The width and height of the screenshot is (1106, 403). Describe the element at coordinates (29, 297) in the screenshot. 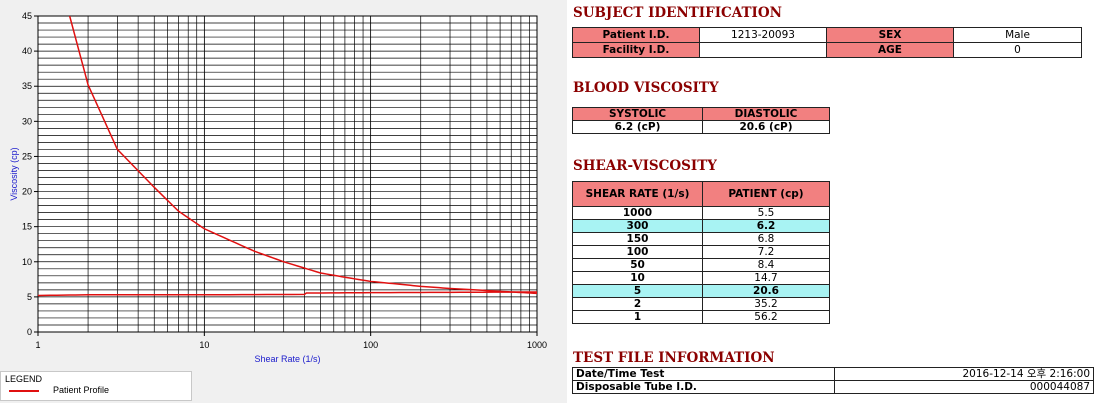

I see `y-tick-label: 5` at that location.